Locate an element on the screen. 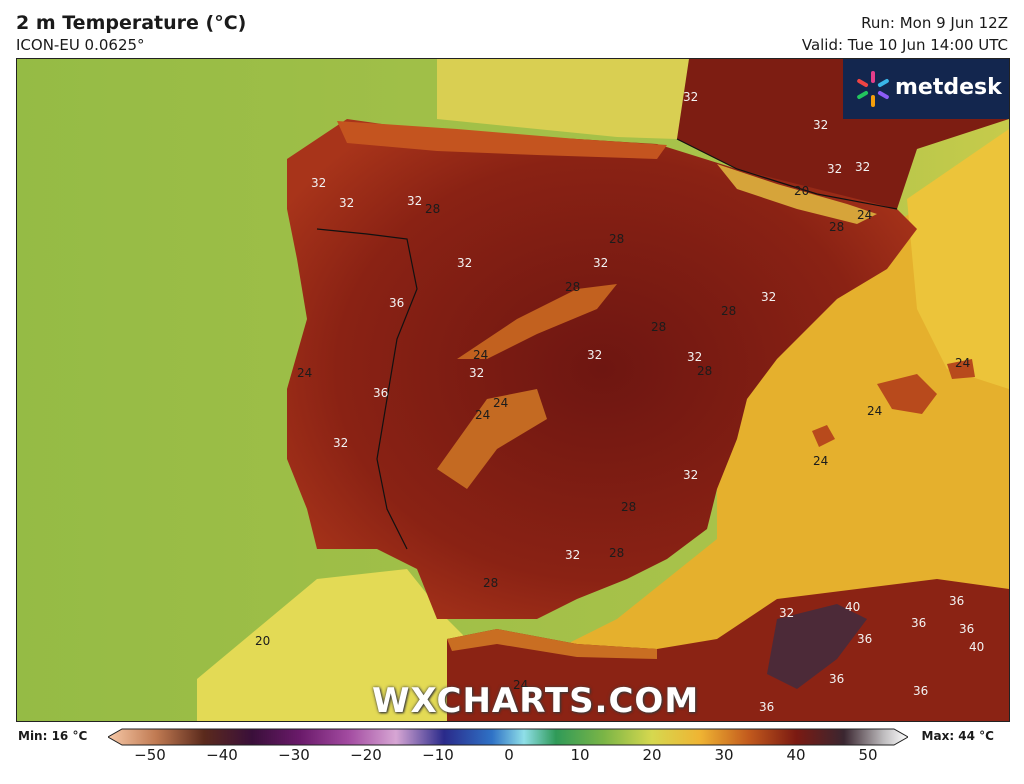 The image size is (1024, 784). pyrenees-cool is located at coordinates (797, 194).